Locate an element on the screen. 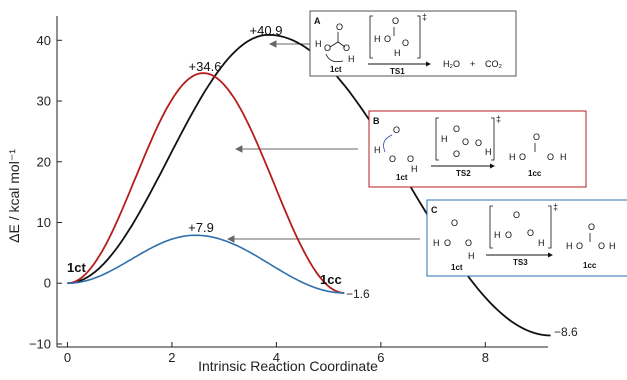  species-label-1cc: 1cc is located at coordinates (331, 279).